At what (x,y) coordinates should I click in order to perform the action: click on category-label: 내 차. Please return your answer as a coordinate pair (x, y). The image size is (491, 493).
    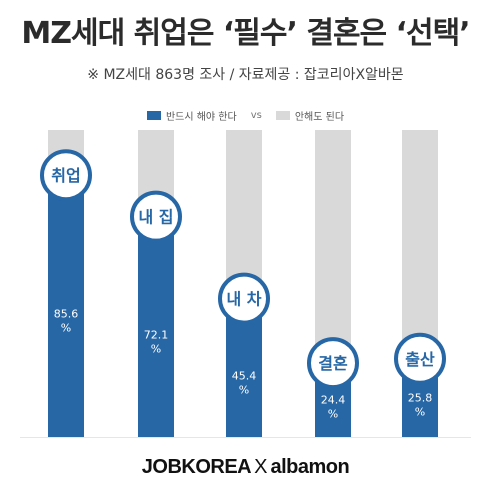
    Looking at the image, I should click on (243, 299).